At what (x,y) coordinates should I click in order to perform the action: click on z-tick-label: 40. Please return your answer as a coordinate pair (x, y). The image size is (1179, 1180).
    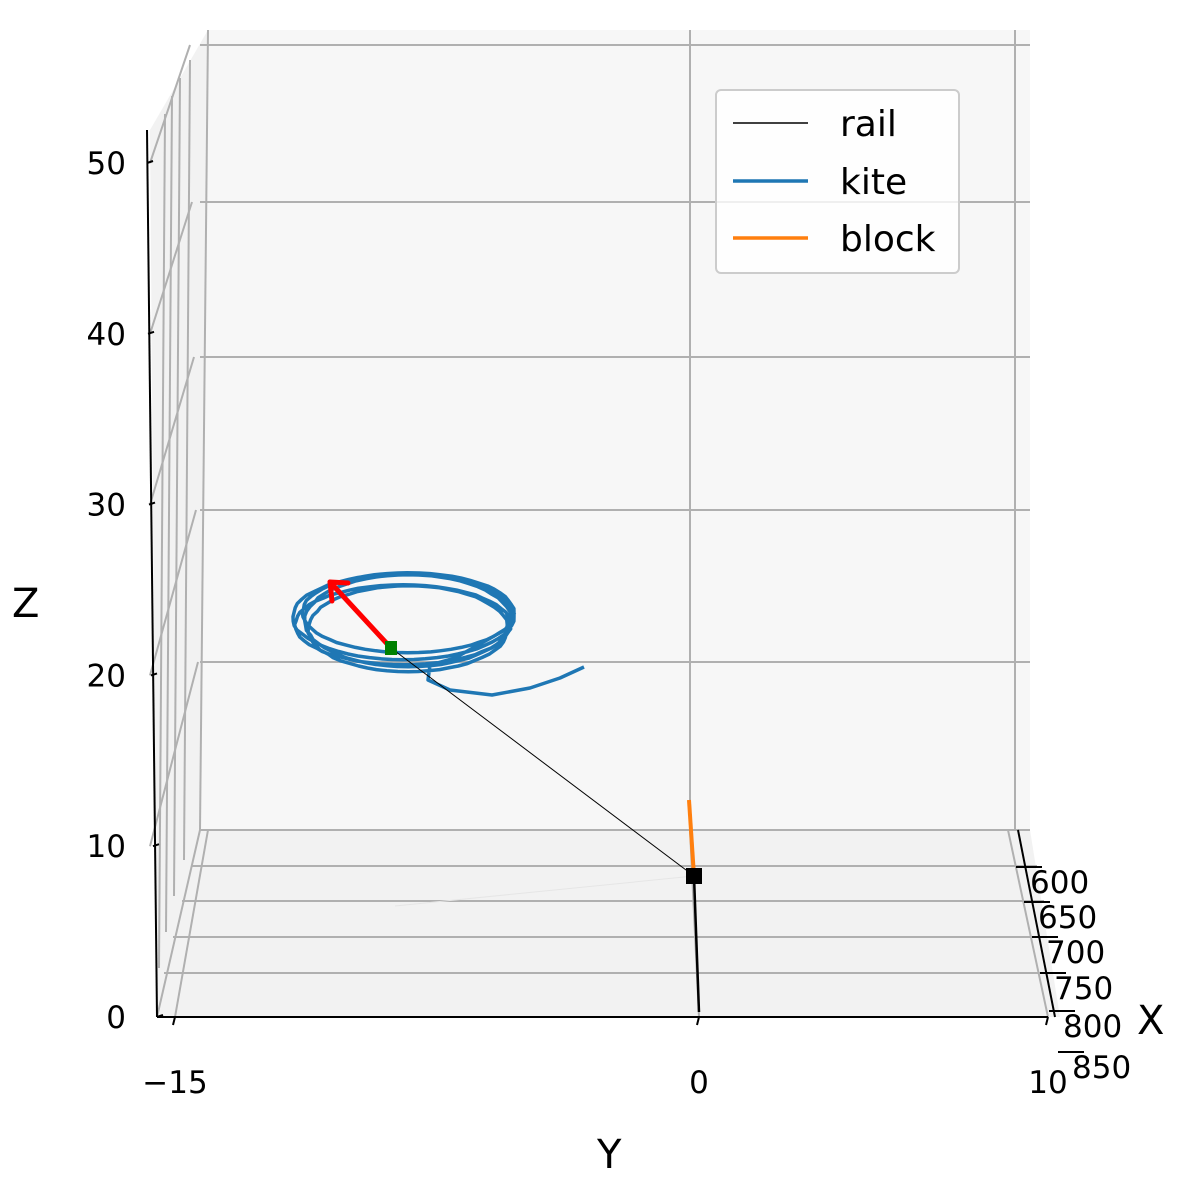
    Looking at the image, I should click on (106, 335).